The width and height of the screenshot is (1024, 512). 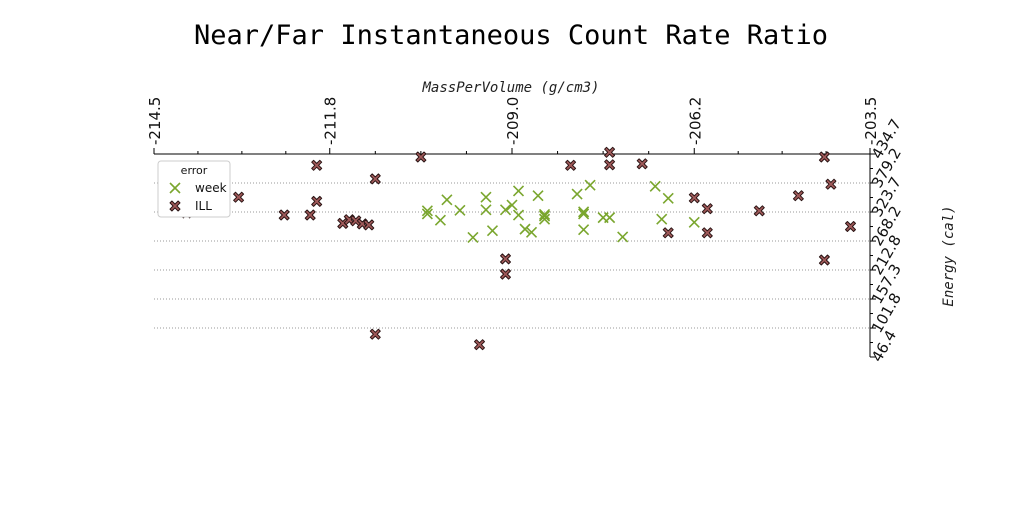 I want to click on y-axis-label: Energy (cal), so click(x=949, y=255).